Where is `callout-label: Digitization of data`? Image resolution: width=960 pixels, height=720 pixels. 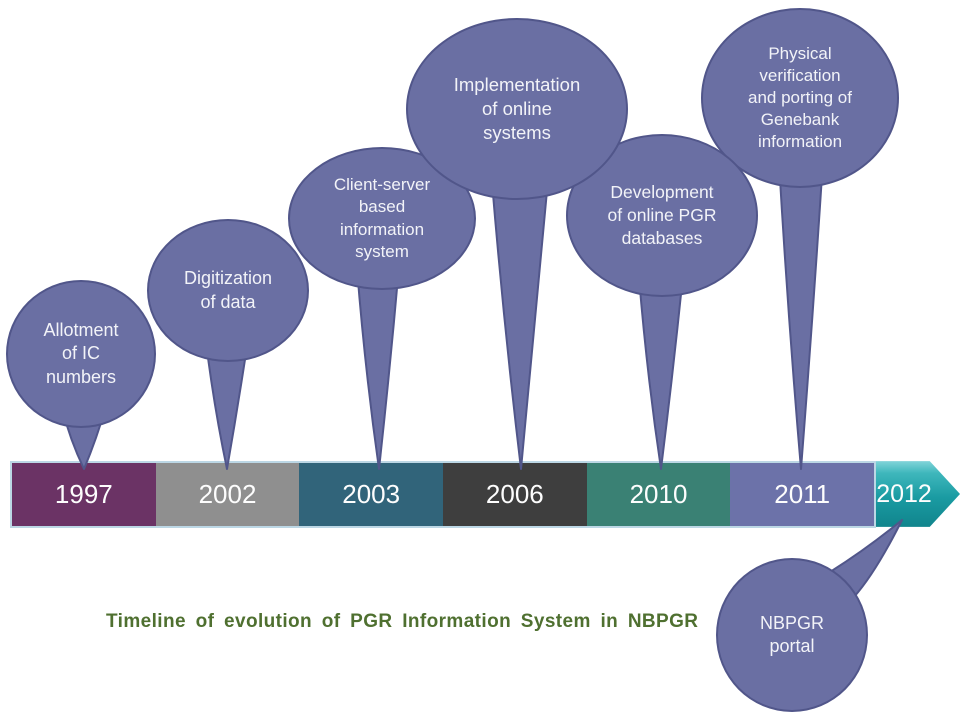
callout-label: Digitization of data is located at coordinates (228, 290).